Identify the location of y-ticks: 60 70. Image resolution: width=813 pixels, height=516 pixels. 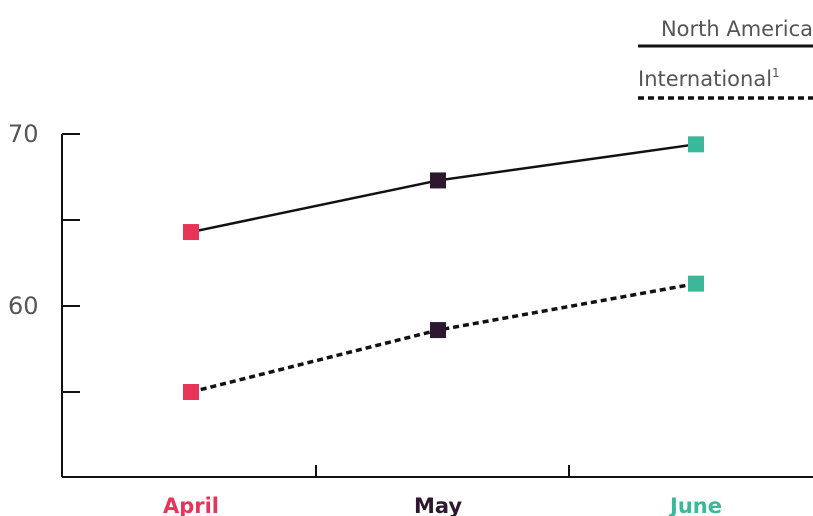
(44, 256).